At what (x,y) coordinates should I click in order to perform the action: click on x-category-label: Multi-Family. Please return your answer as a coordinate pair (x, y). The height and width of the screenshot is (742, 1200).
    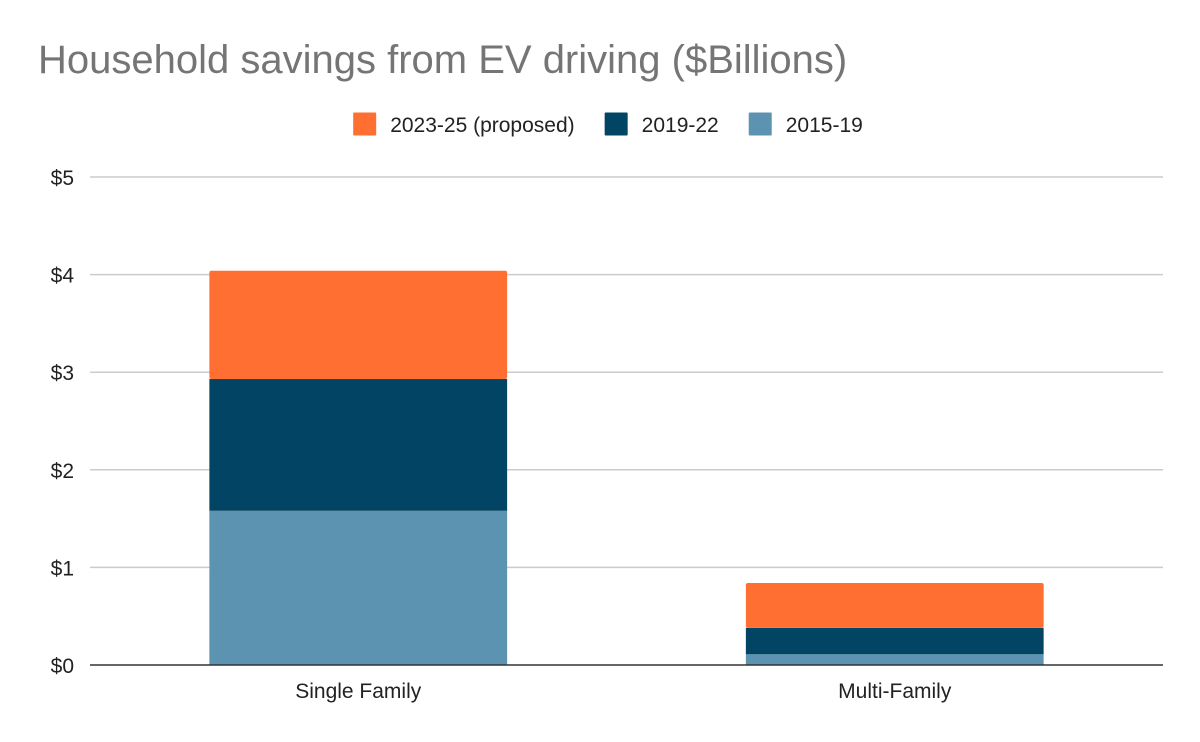
    Looking at the image, I should click on (895, 691).